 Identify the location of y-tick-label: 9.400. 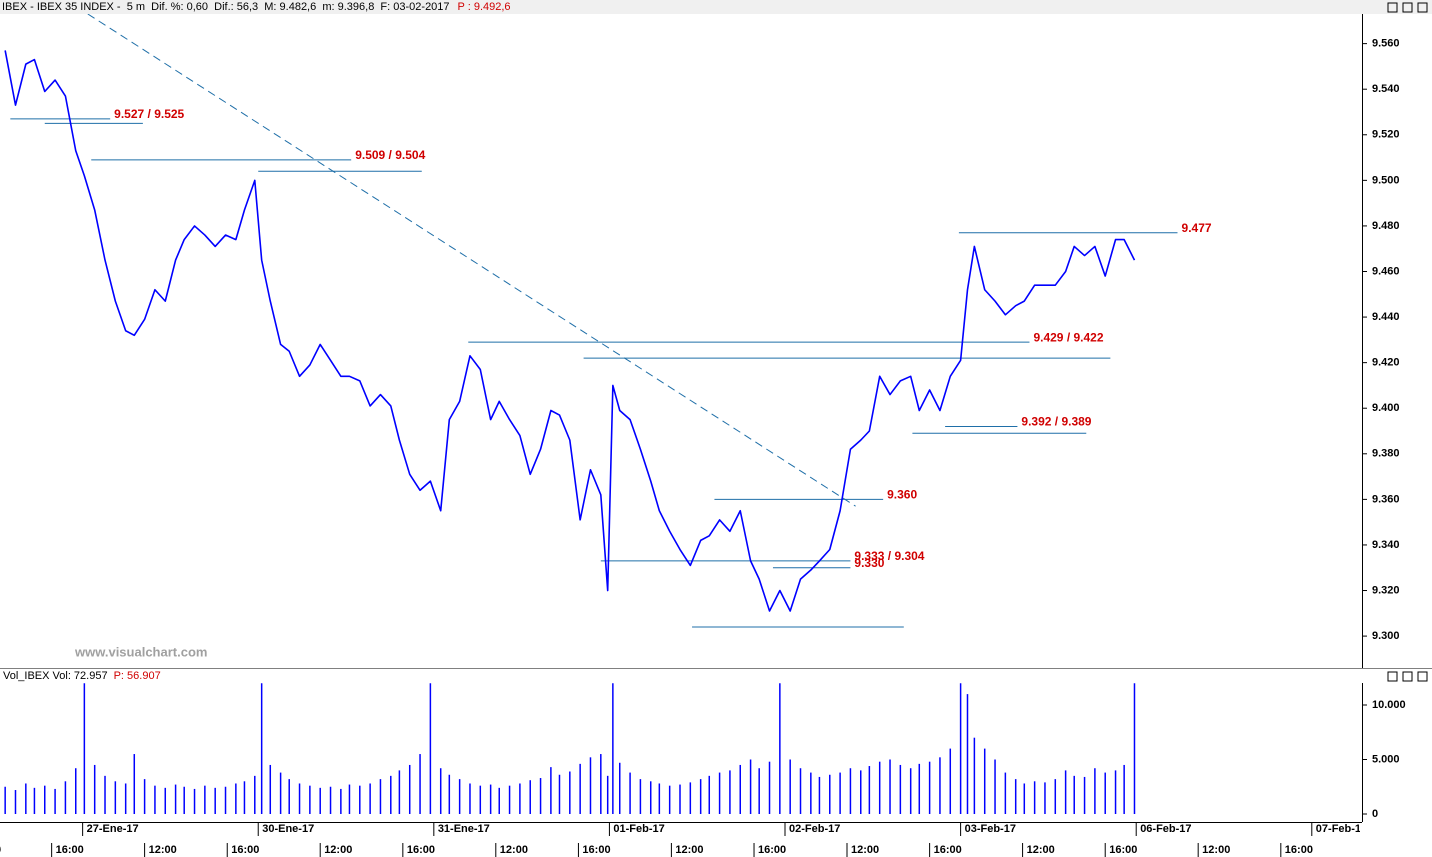
(1386, 408).